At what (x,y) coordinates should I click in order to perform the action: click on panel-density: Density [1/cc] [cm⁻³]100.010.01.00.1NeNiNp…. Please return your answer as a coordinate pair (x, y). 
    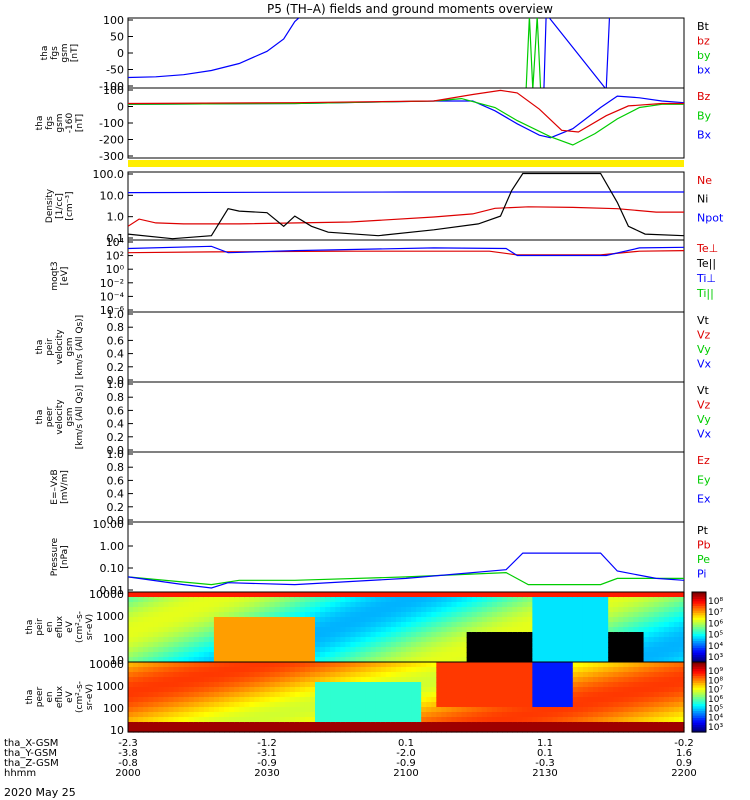
    Looking at the image, I should click on (384, 206).